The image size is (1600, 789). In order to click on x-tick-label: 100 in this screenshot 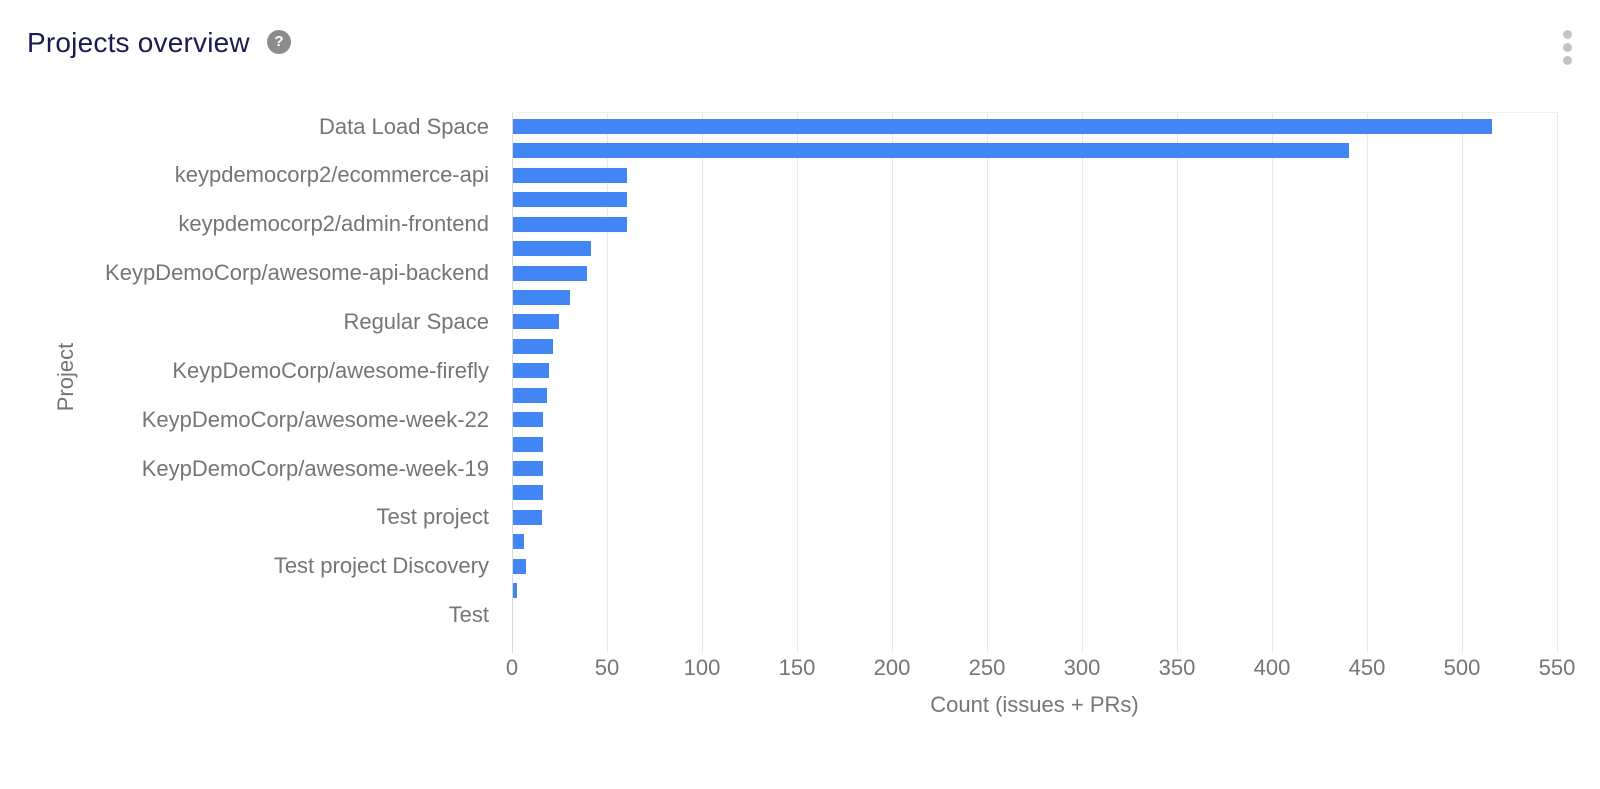, I will do `click(702, 667)`.